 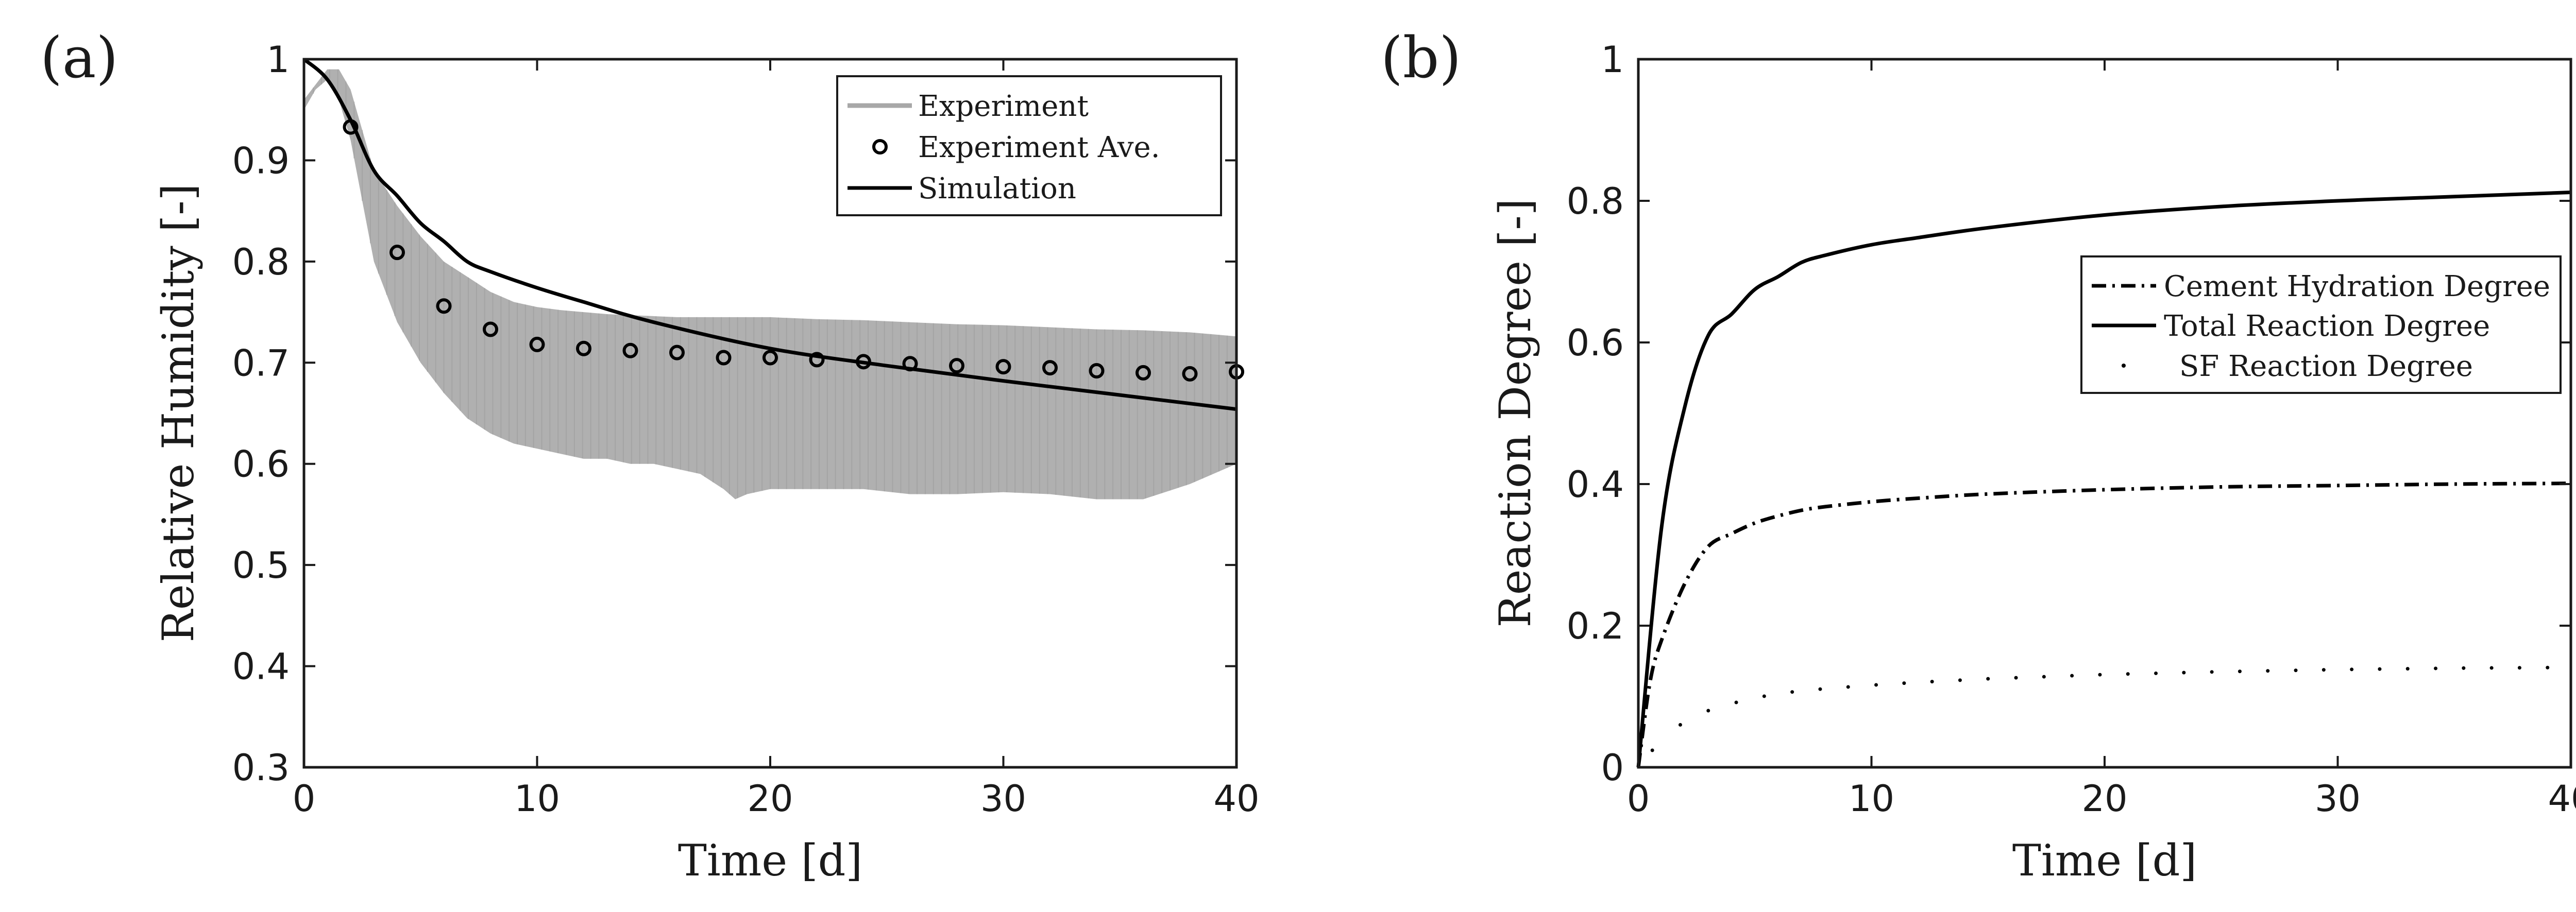 What do you see at coordinates (2326, 366) in the screenshot?
I see `legend-label-sf-reaction: SF Reaction Degree` at bounding box center [2326, 366].